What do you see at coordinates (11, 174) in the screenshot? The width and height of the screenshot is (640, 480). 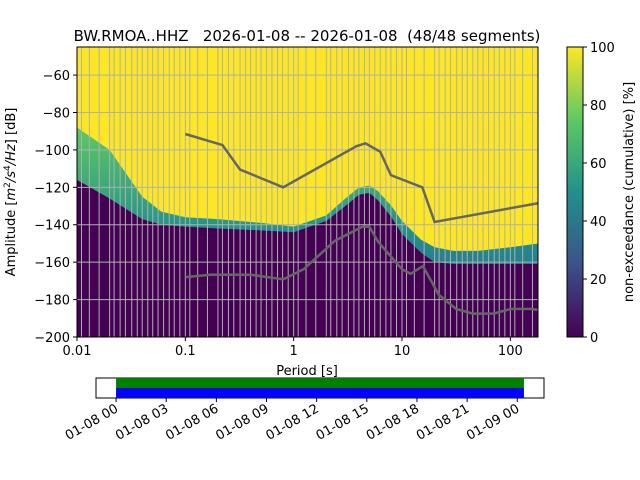 I see `y-label-part: s` at bounding box center [11, 174].